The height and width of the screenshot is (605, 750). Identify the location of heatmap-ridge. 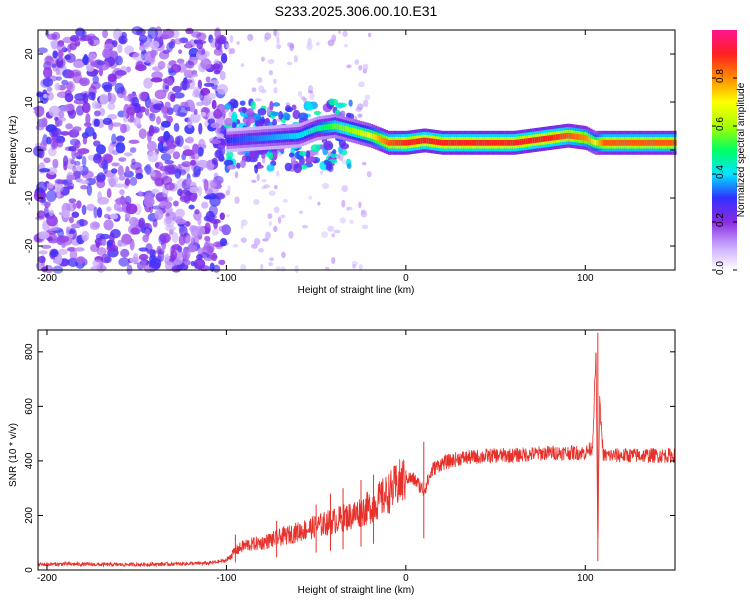
(451, 134).